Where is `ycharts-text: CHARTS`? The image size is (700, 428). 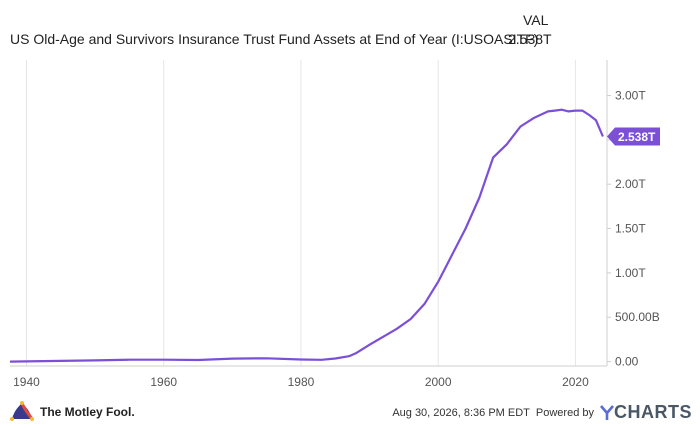
ycharts-text: CHARTS is located at coordinates (653, 412).